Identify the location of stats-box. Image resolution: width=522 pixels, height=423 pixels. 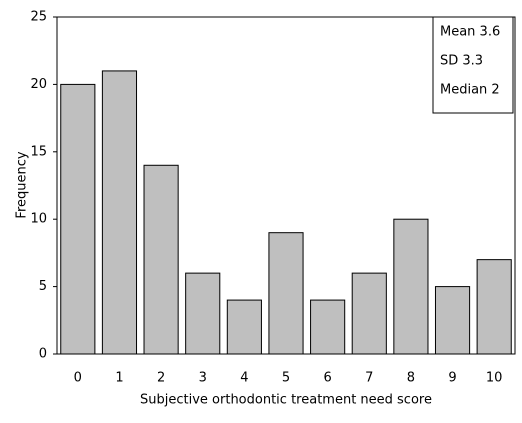
(473, 65).